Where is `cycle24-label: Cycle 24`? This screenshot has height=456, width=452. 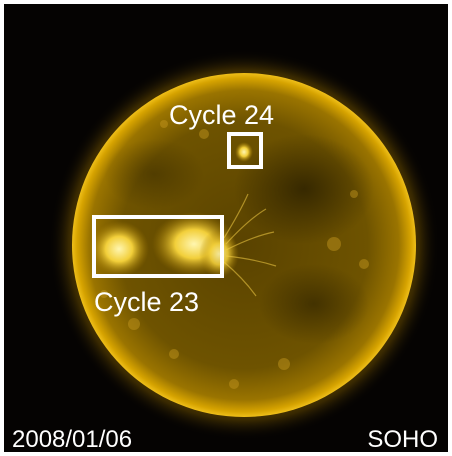 cycle24-label: Cycle 24 is located at coordinates (222, 115).